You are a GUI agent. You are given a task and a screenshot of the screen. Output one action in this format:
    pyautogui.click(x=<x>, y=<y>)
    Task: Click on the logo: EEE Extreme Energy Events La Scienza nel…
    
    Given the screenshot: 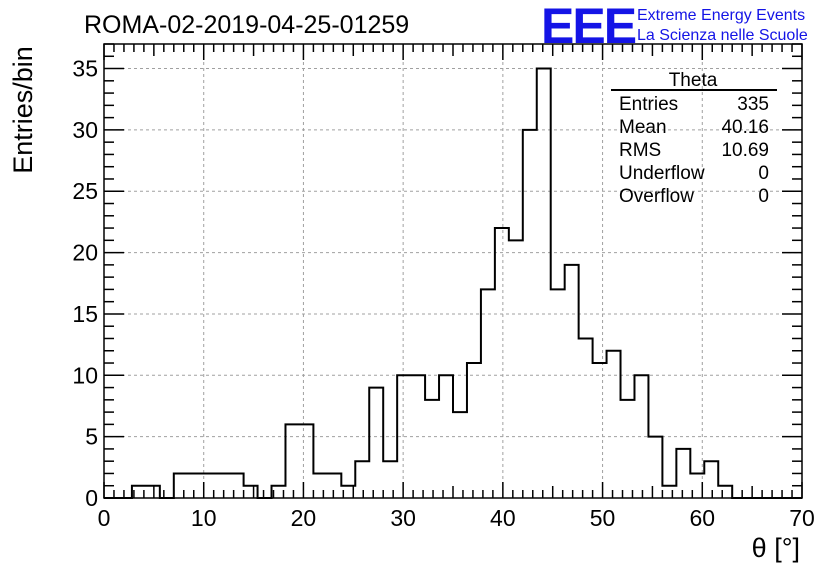 What is the action you would take?
    pyautogui.click(x=674, y=27)
    